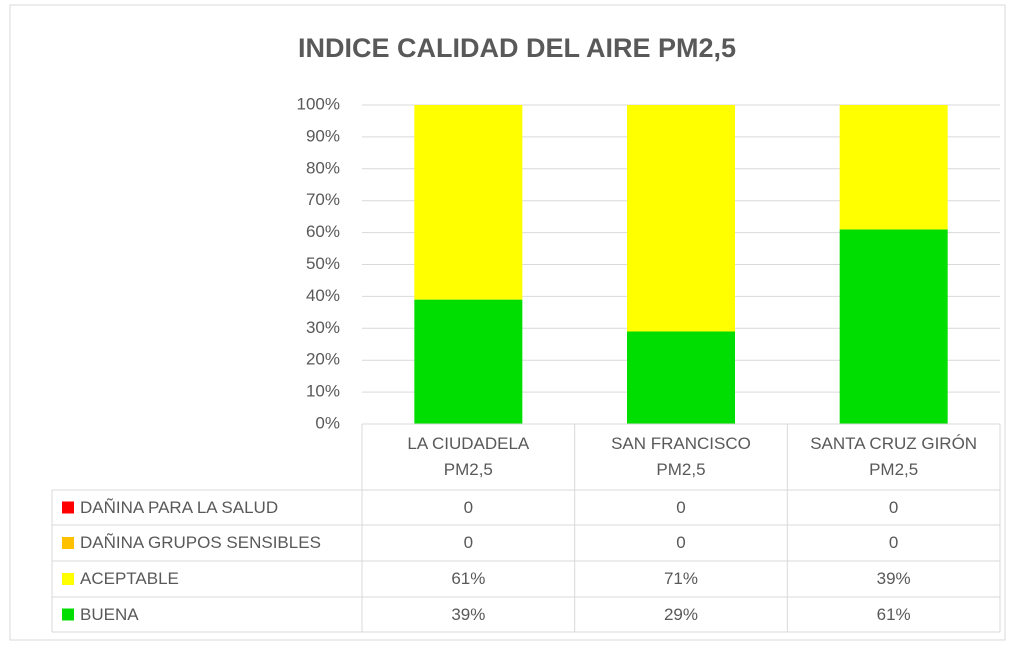 This screenshot has height=649, width=1016. Describe the element at coordinates (517, 48) in the screenshot. I see `chart-title: INDICE CALIDAD DEL AIRE PM2,5` at that location.